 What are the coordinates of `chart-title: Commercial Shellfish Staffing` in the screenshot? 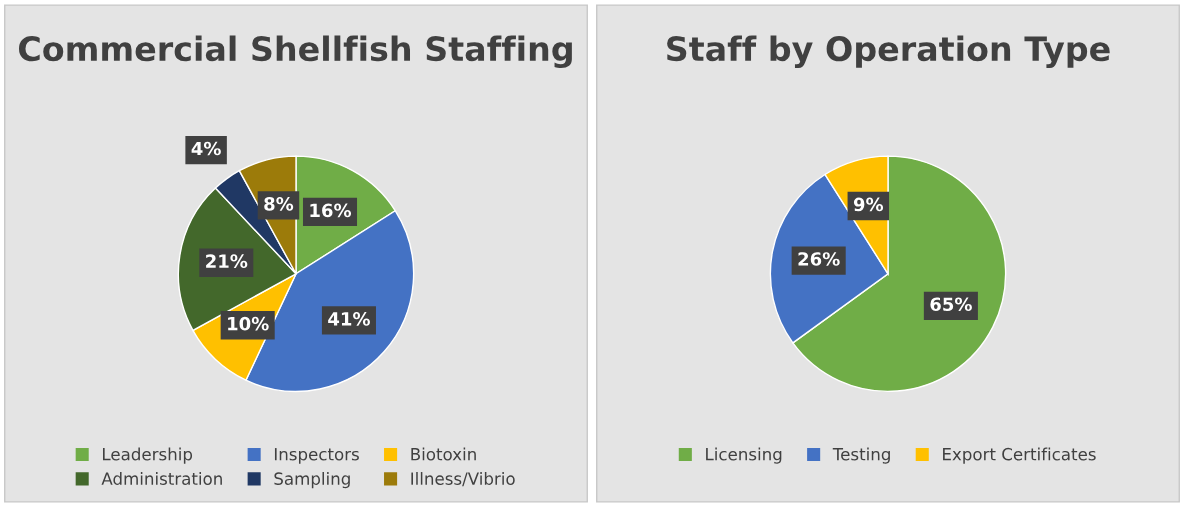 It's located at (295, 52).